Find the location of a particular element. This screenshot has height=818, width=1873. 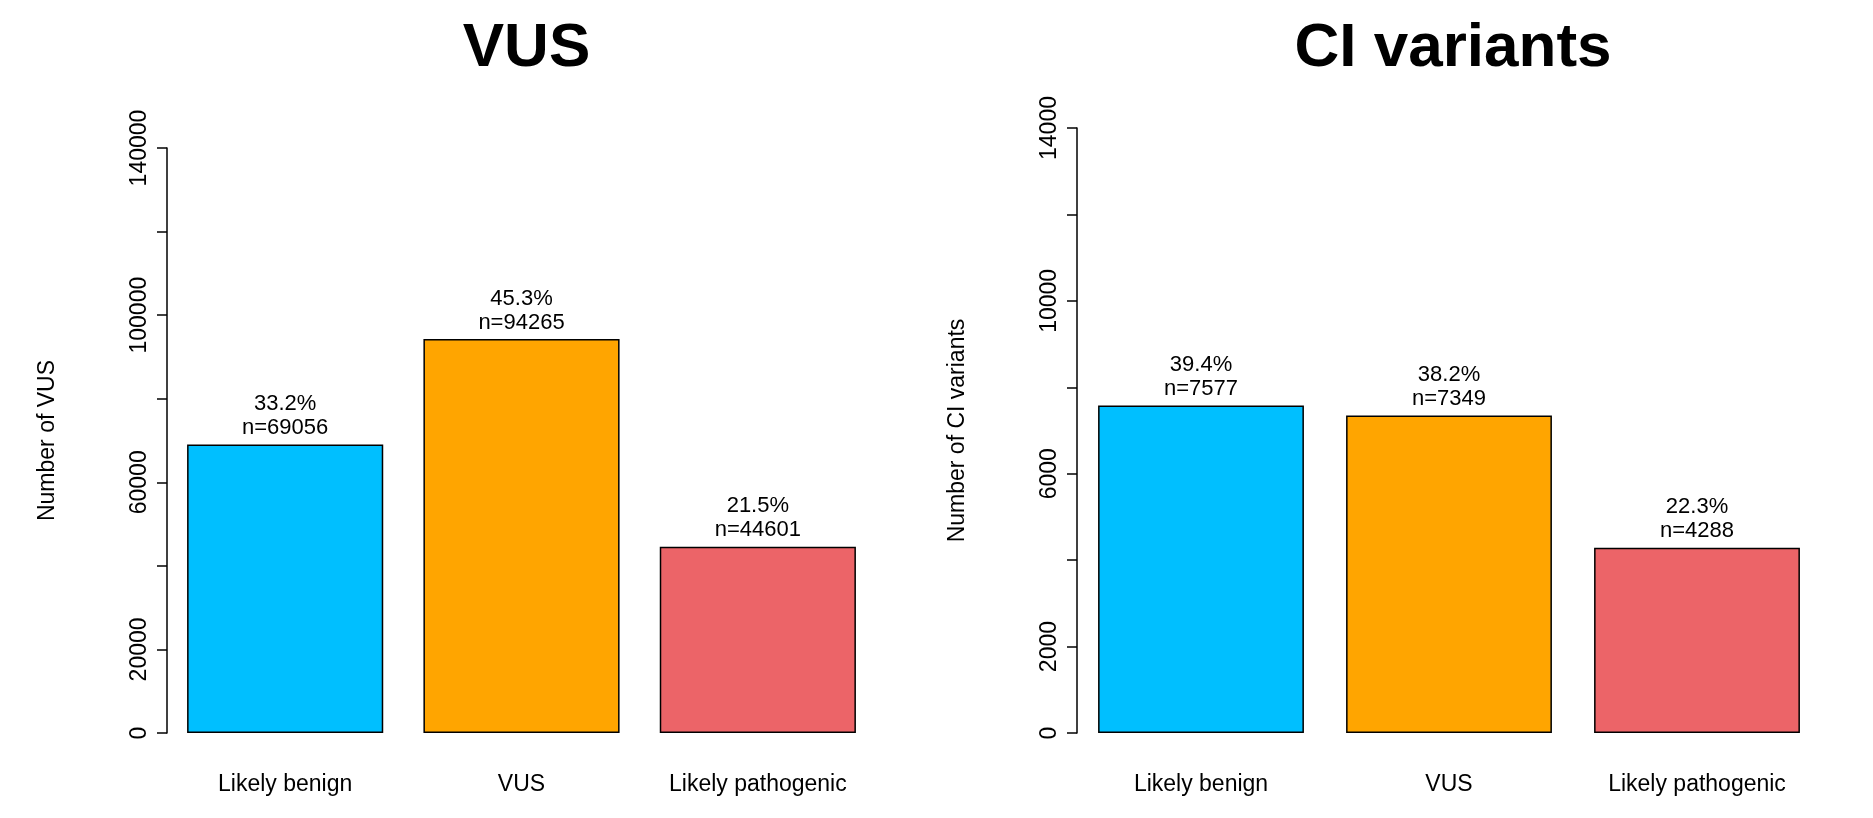

y-tick-label: 10000 is located at coordinates (1047, 300).